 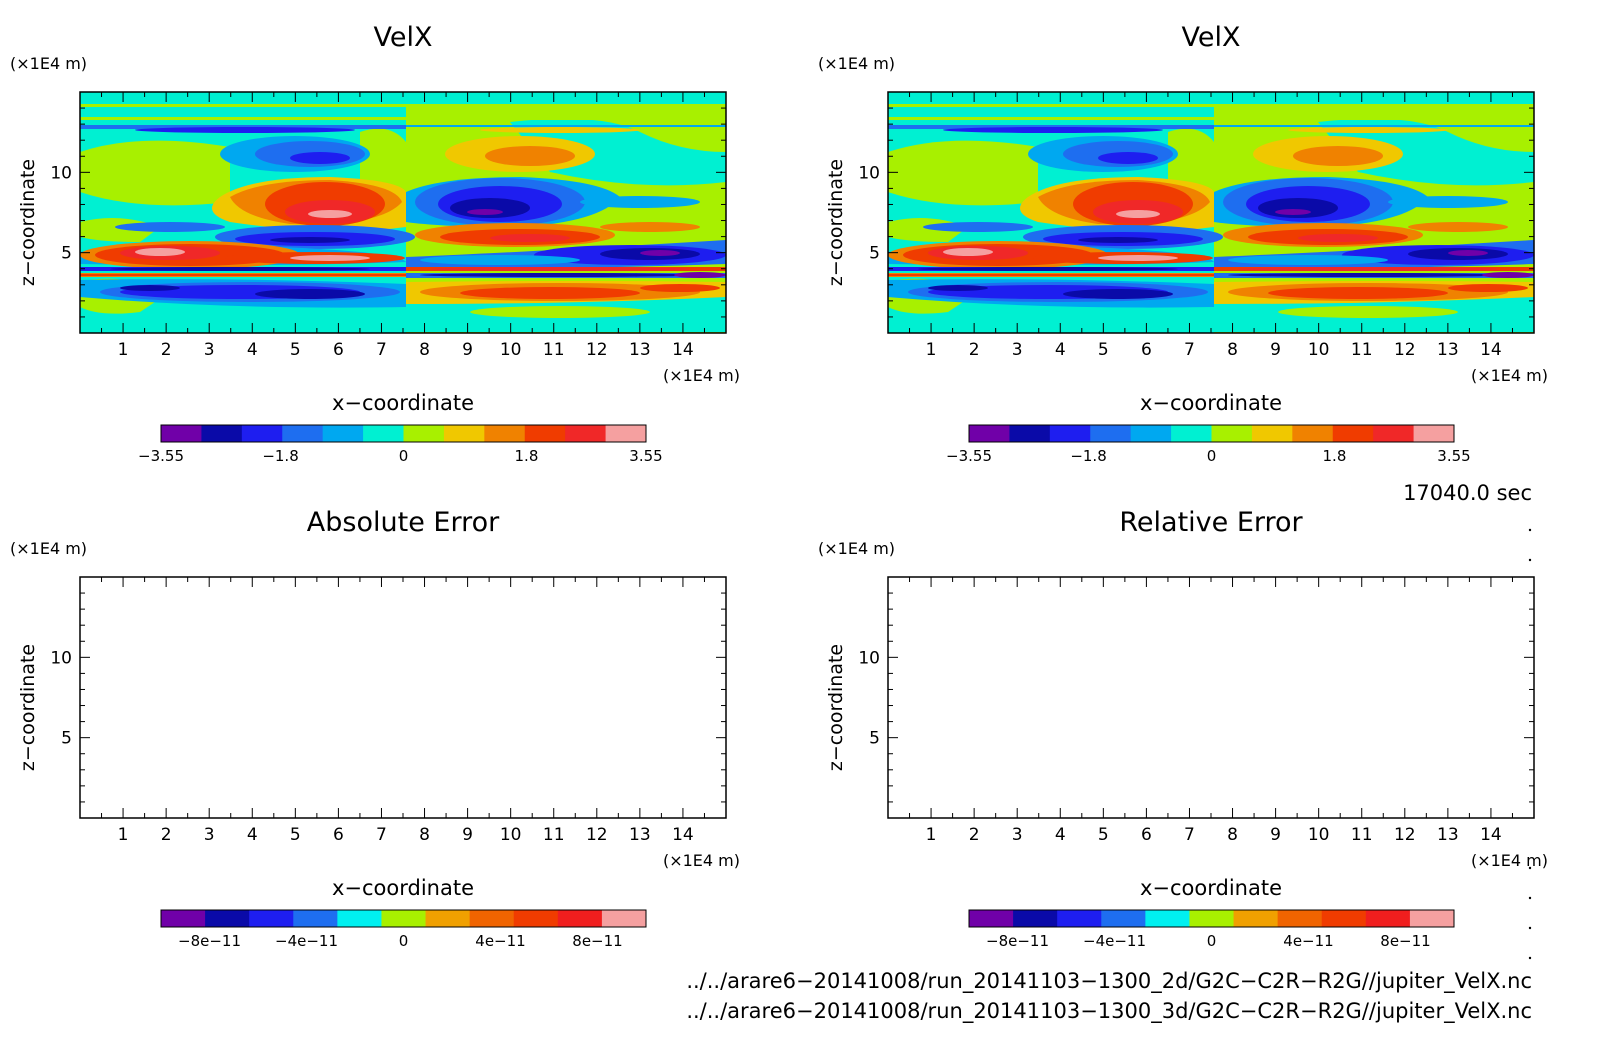 I want to click on x-axis-label: x−coordinate, so click(x=1211, y=888).